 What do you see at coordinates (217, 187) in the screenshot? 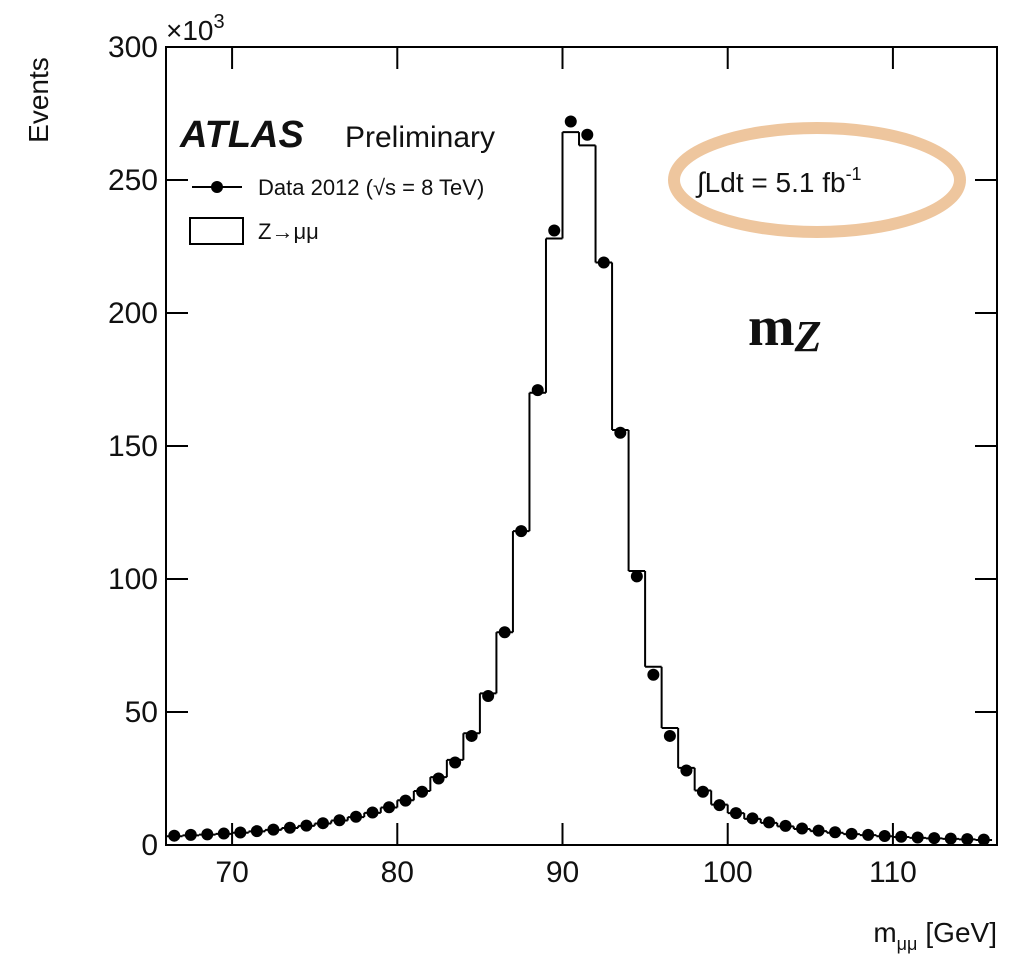
I see `legend-marker` at bounding box center [217, 187].